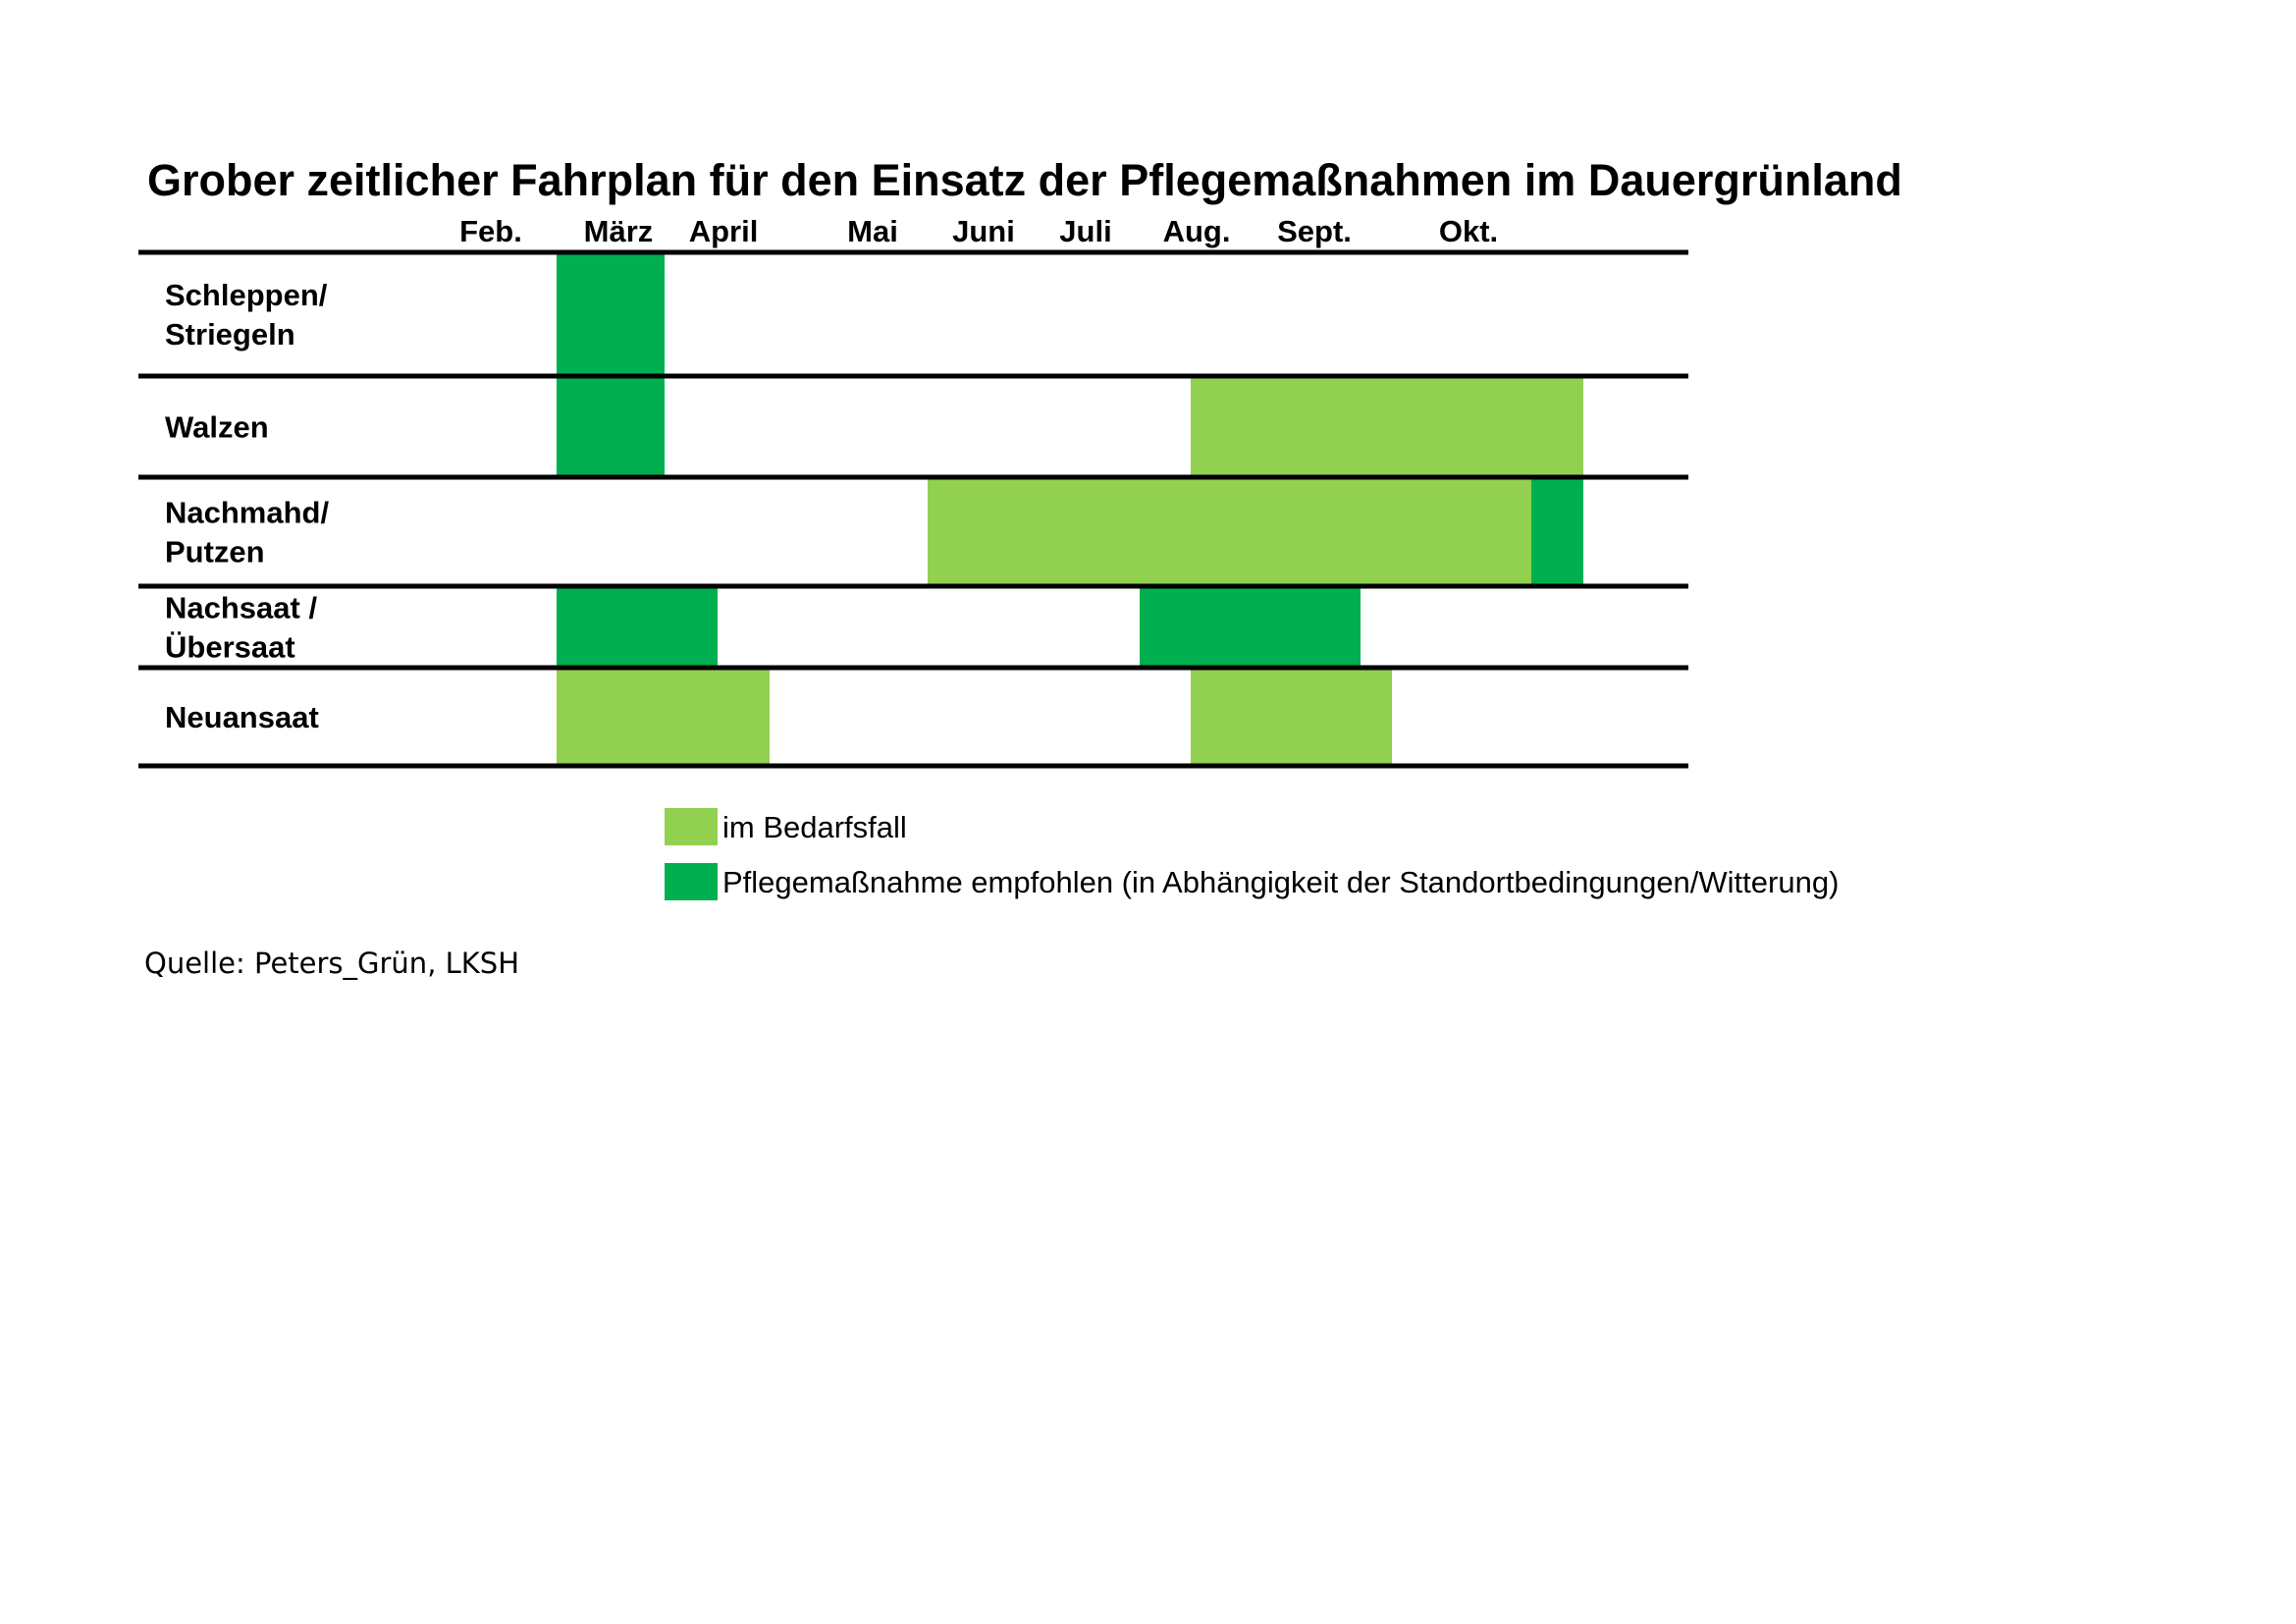 This screenshot has height=1624, width=2296. Describe the element at coordinates (217, 427) in the screenshot. I see `row-label: Walzen` at that location.